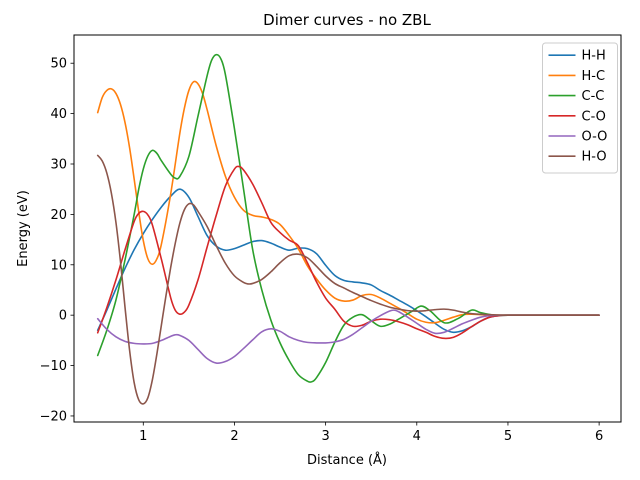 This screenshot has width=640, height=480. What do you see at coordinates (348, 336) in the screenshot?
I see `series-line-O-O` at bounding box center [348, 336].